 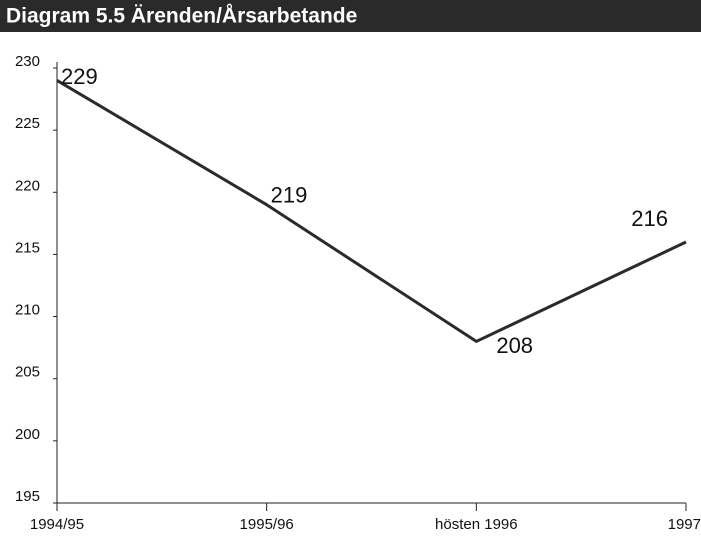 I want to click on x-tick-label: 1994/95, so click(x=57, y=524).